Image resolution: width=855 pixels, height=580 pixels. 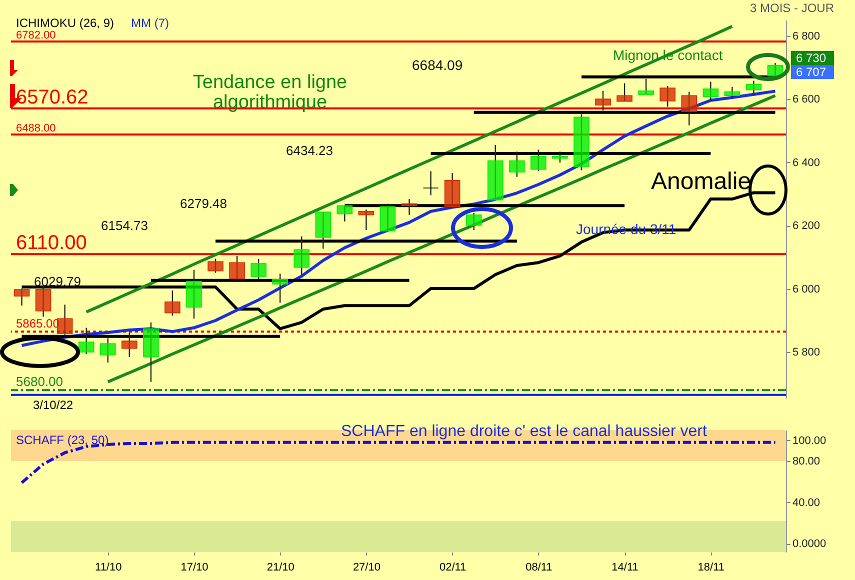 I want to click on x-tick-label: 18/11, so click(x=711, y=568).